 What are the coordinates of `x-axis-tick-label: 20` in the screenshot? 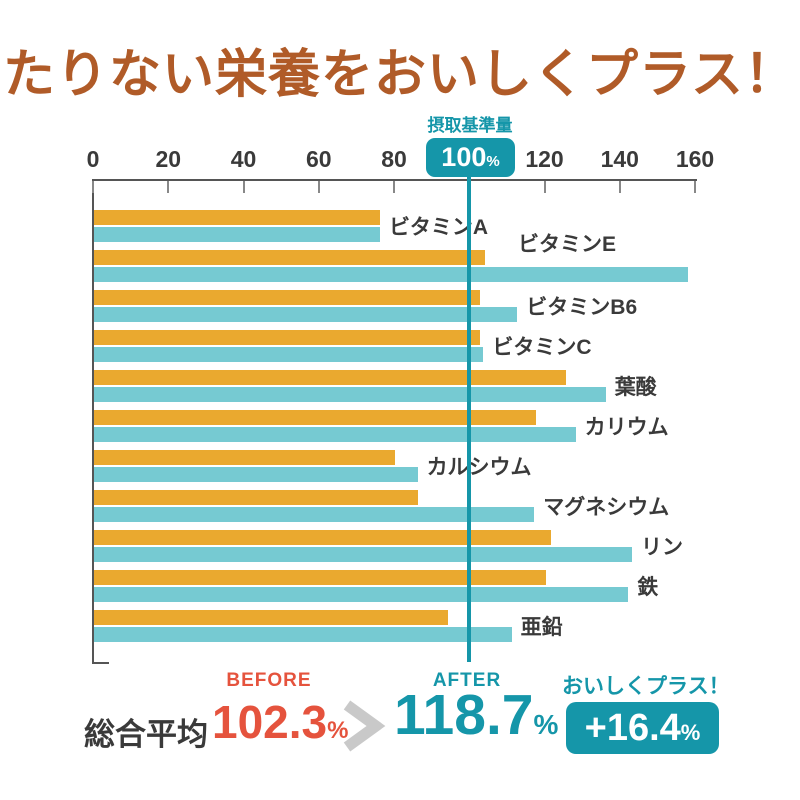 It's located at (168, 159).